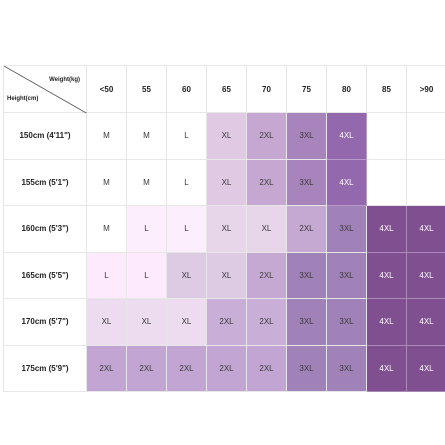  Describe the element at coordinates (426, 89) in the screenshot. I see `column-header: >90` at that location.